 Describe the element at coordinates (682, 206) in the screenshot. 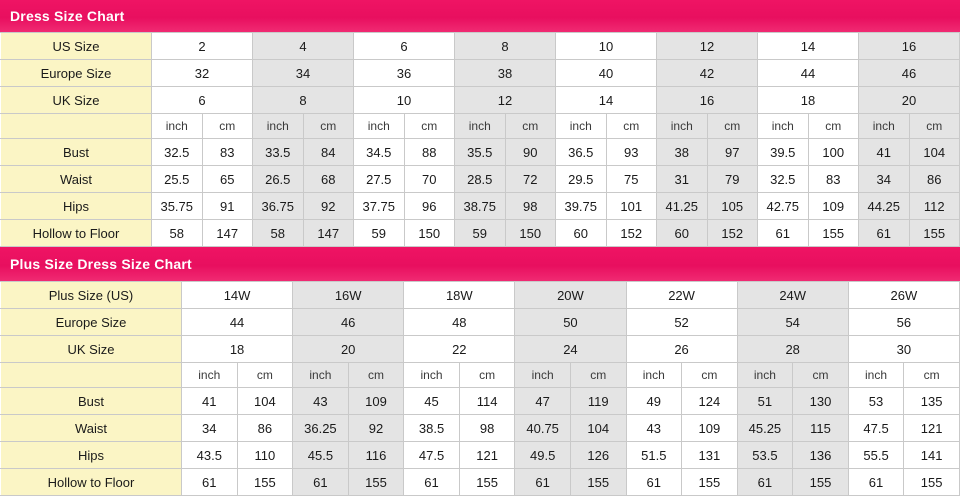

I see `table-cell: 41.25` at that location.